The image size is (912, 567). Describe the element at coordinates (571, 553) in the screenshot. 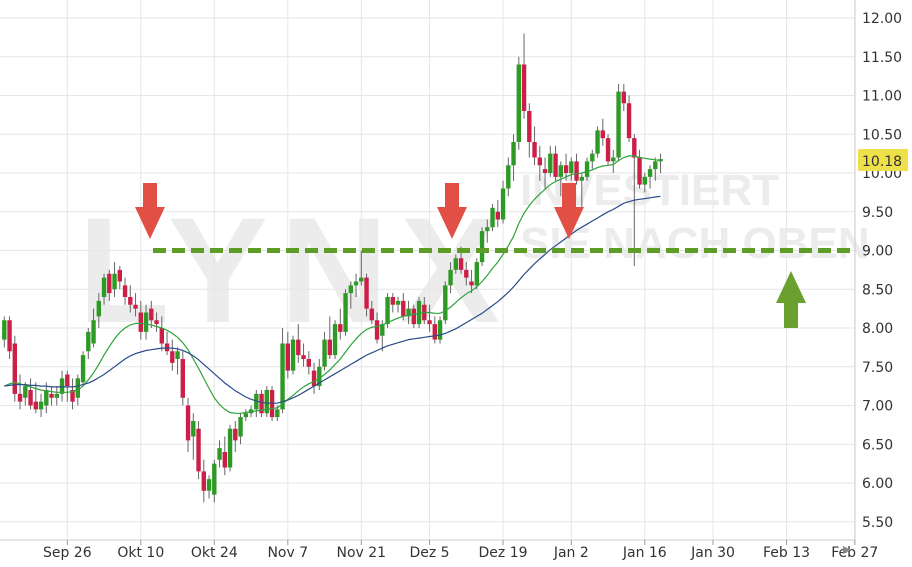

I see `x-tick-label: Jan 2` at that location.